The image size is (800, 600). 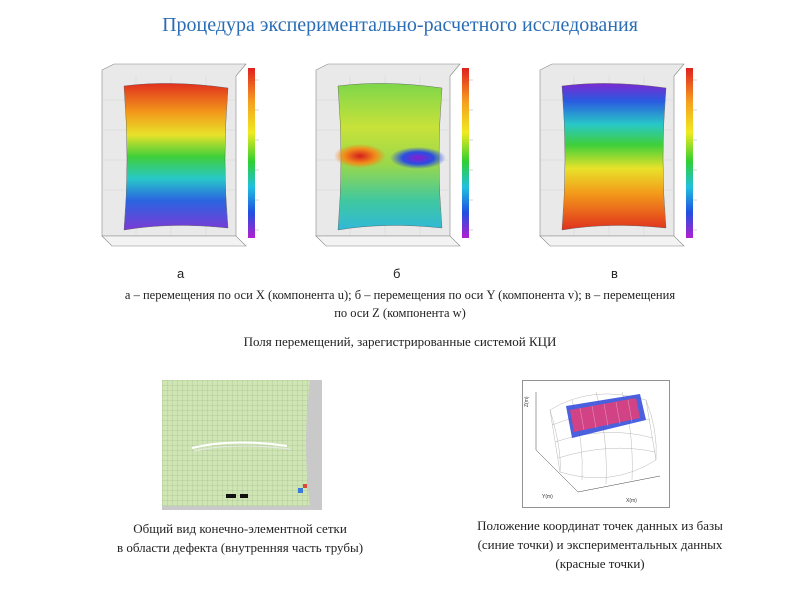 I want to click on panel-letter-v: в, so click(x=614, y=273).